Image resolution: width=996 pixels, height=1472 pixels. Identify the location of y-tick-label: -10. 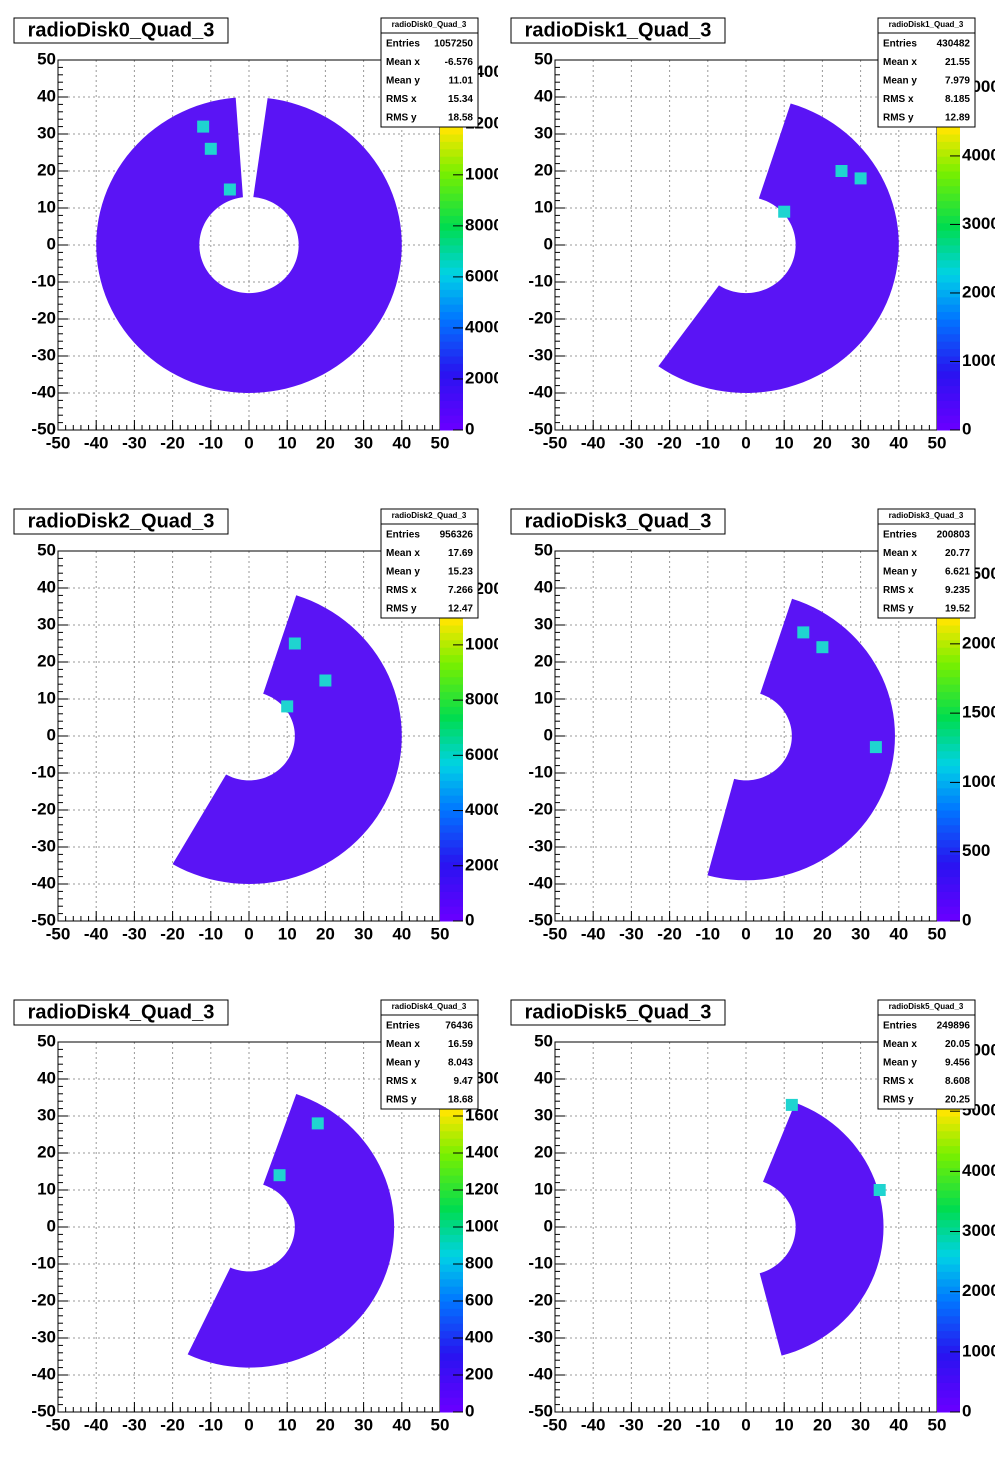
(43, 771).